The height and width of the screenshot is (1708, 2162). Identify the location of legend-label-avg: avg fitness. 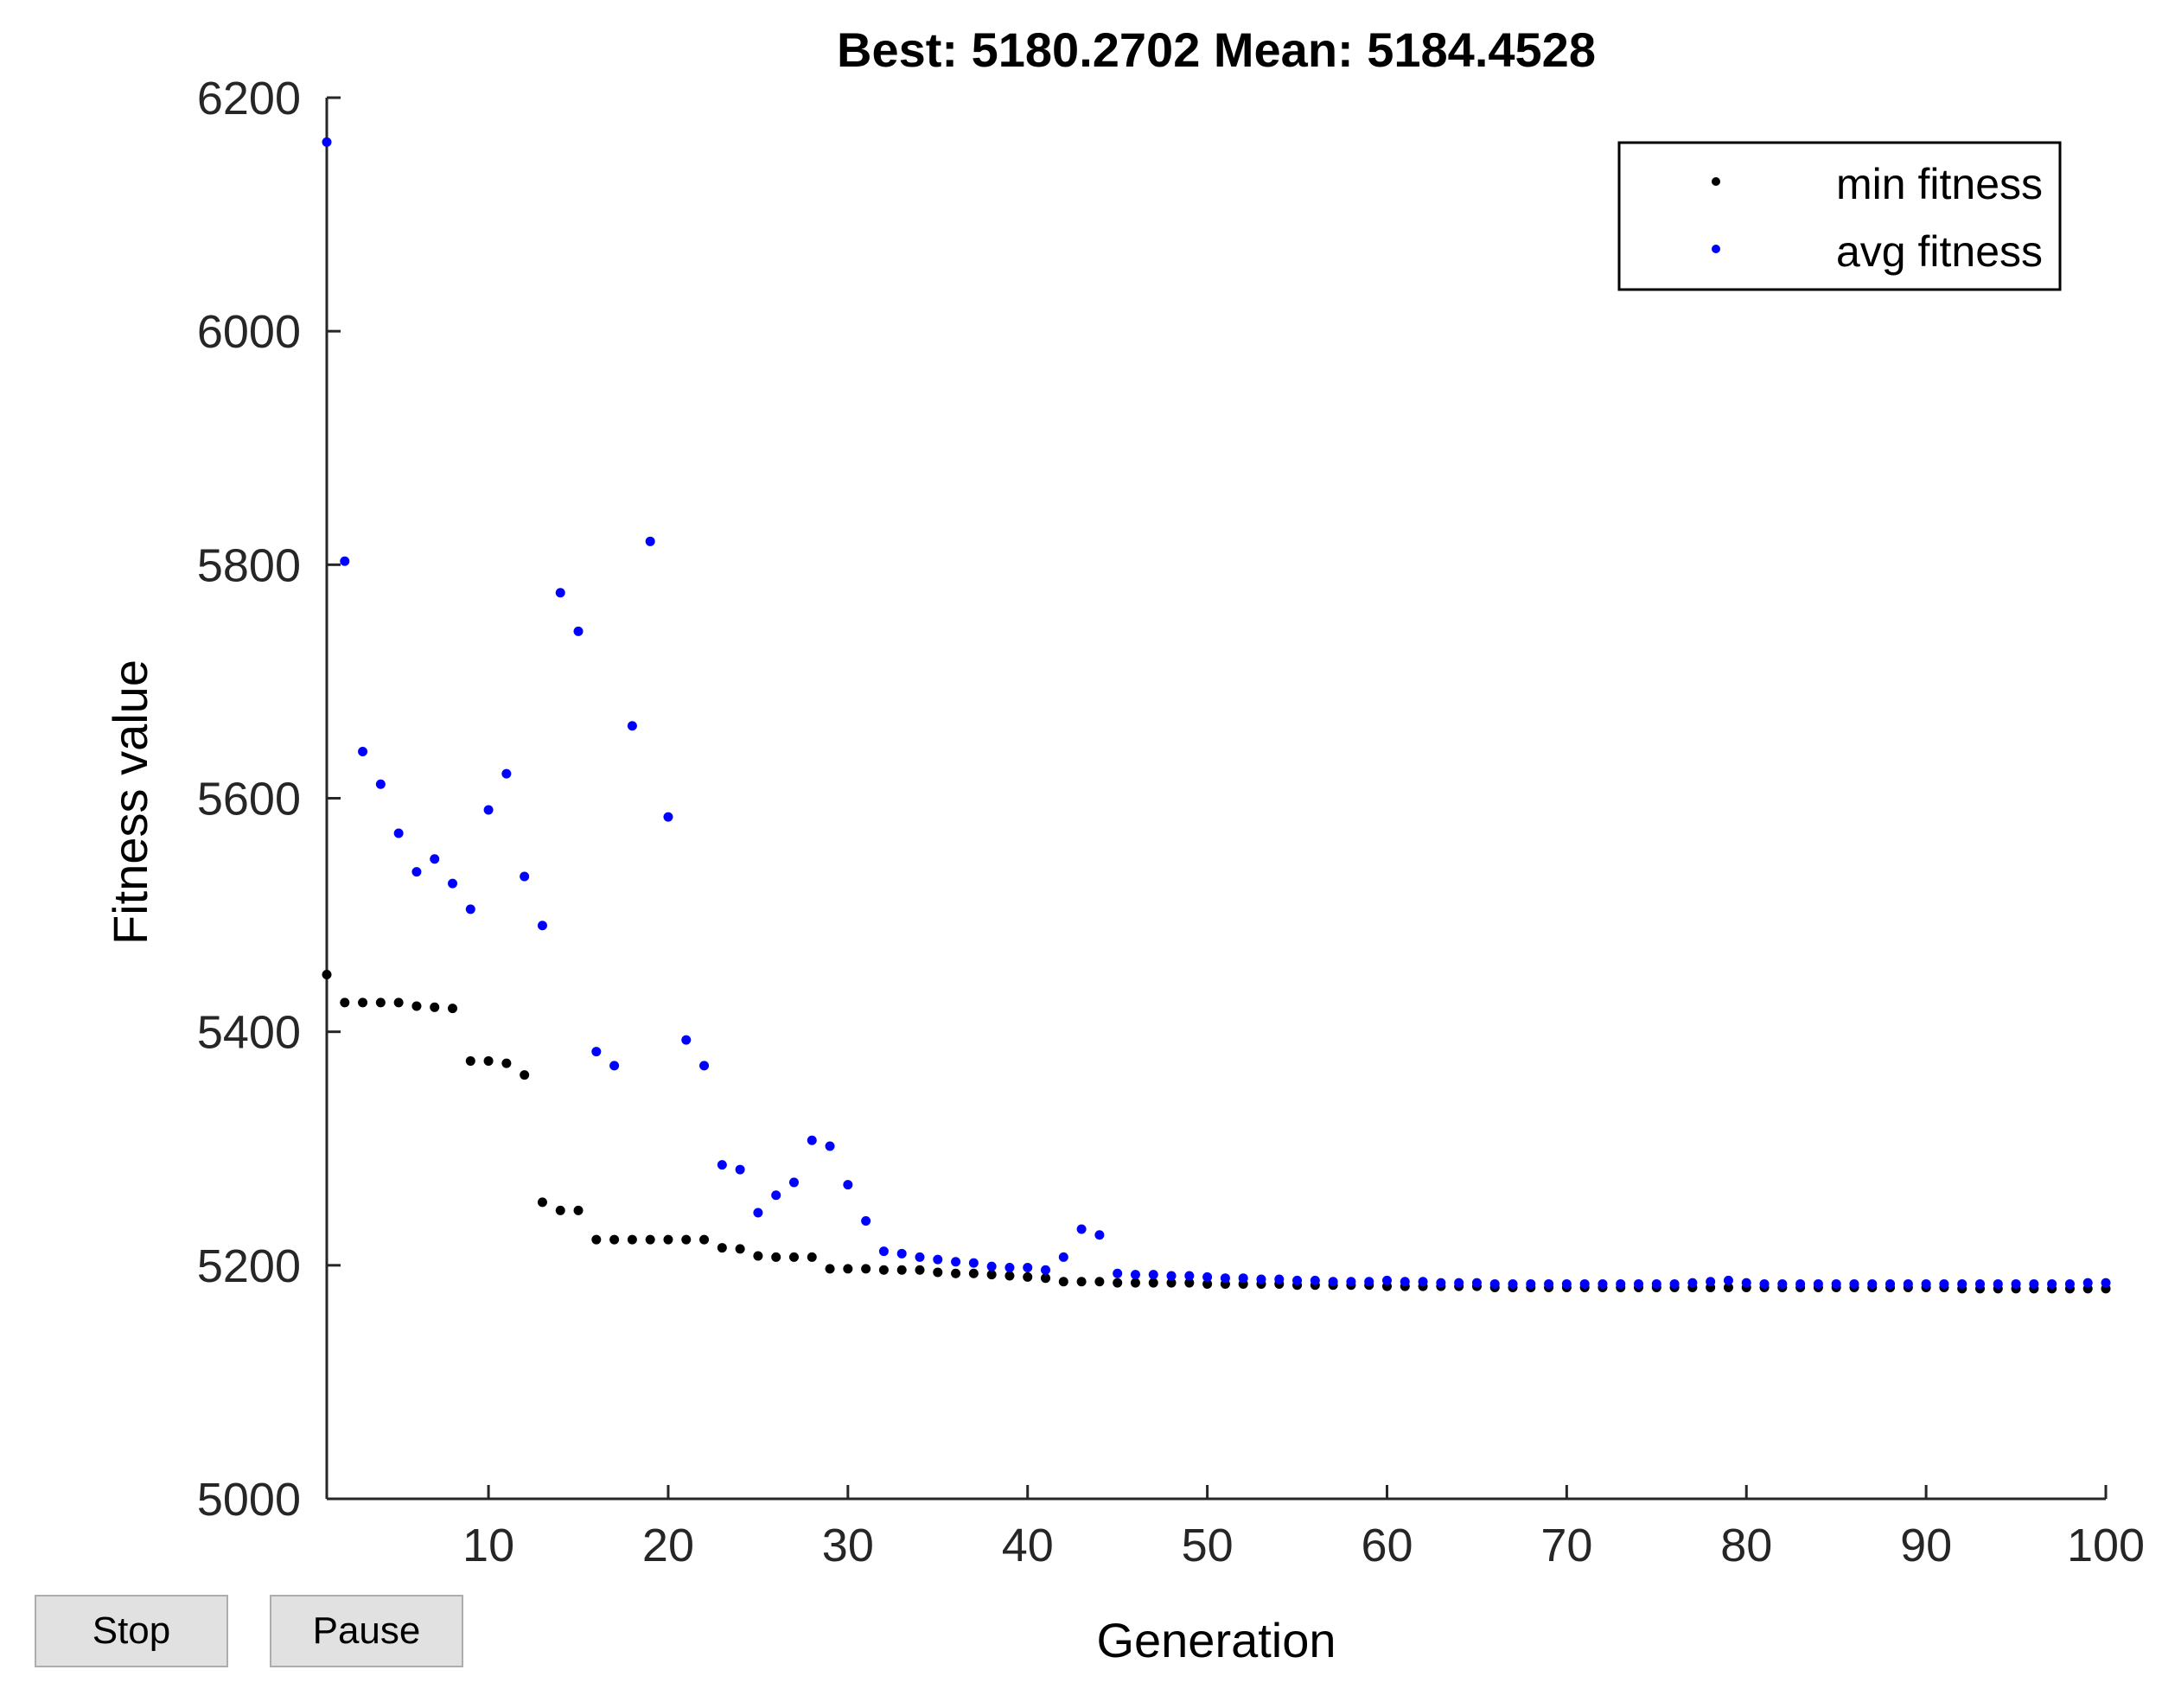
(1939, 251).